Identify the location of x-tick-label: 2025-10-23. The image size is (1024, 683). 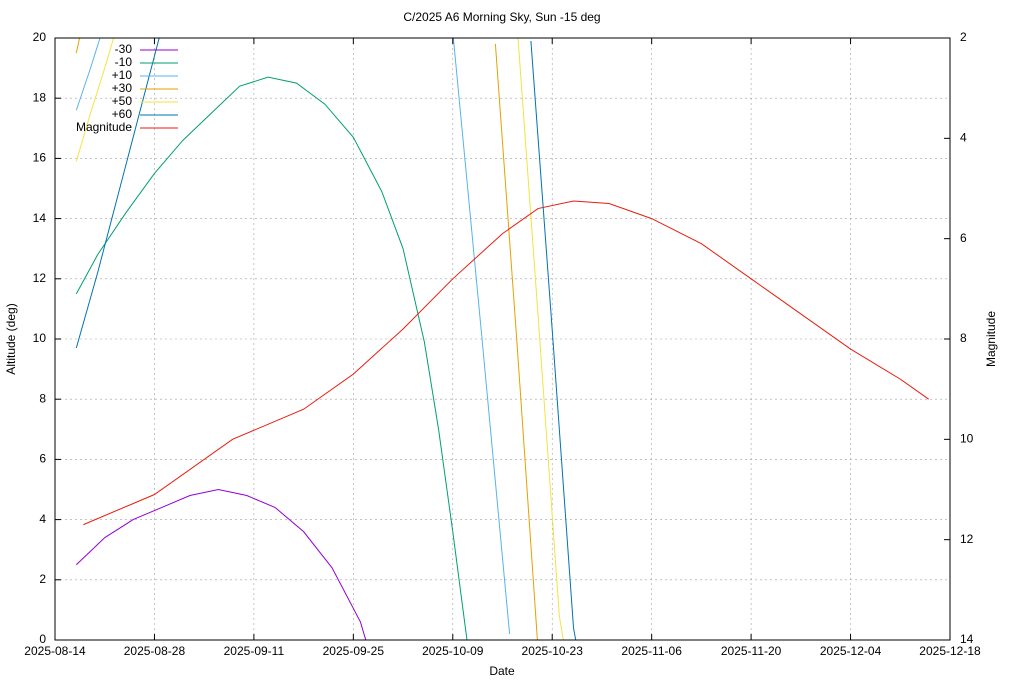
(553, 651).